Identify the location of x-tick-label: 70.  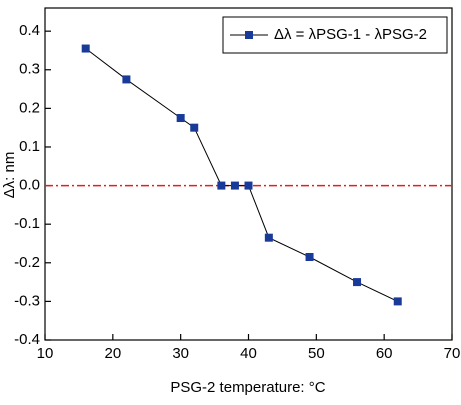
(452, 353).